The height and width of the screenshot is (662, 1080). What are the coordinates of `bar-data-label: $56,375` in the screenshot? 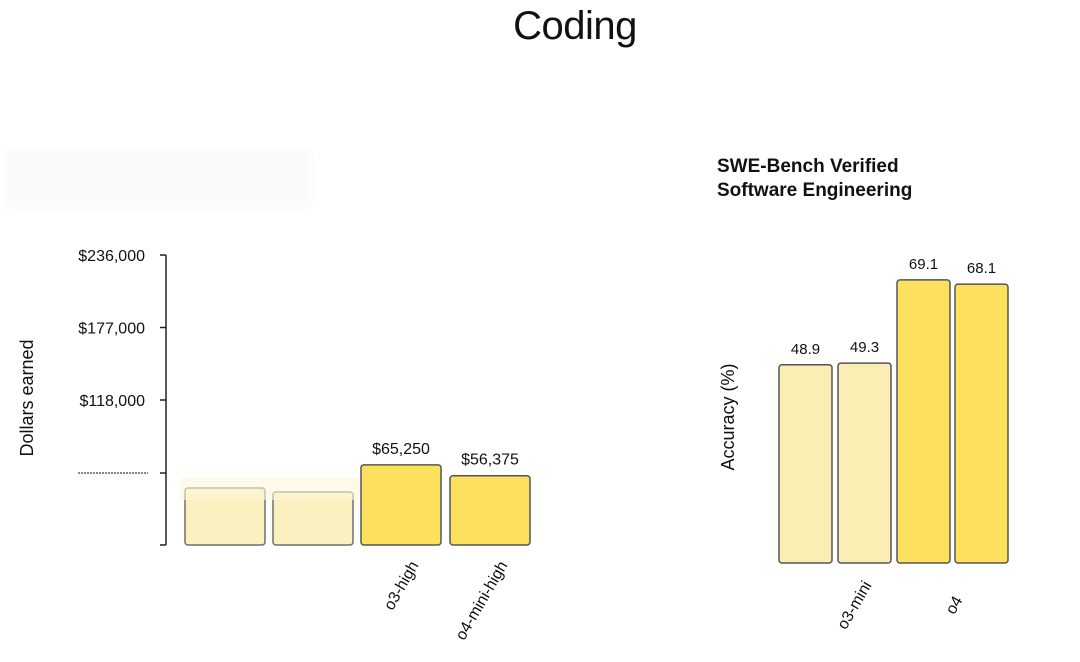 It's located at (490, 460).